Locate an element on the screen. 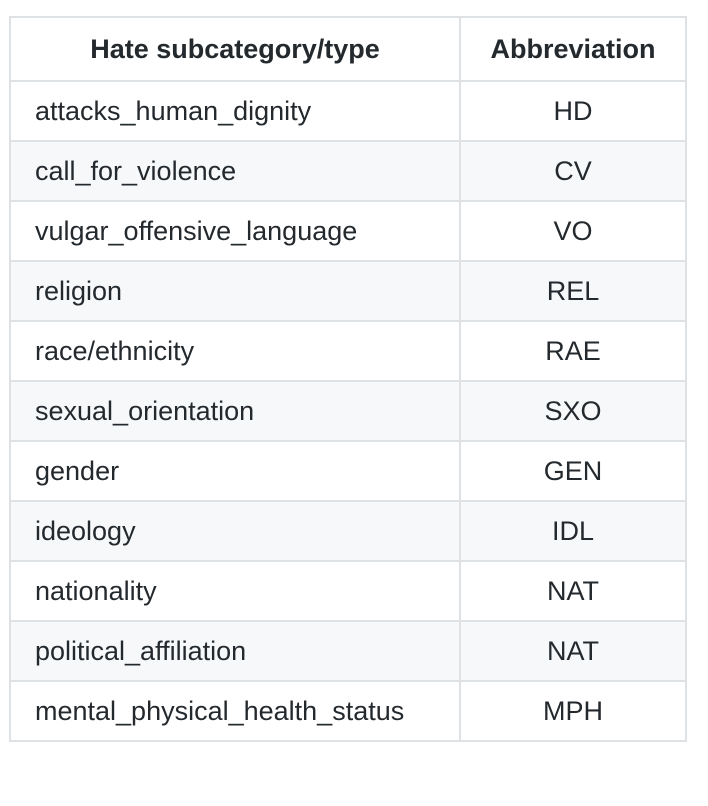  table-row: mental_physical_health_status MPH is located at coordinates (348, 711).